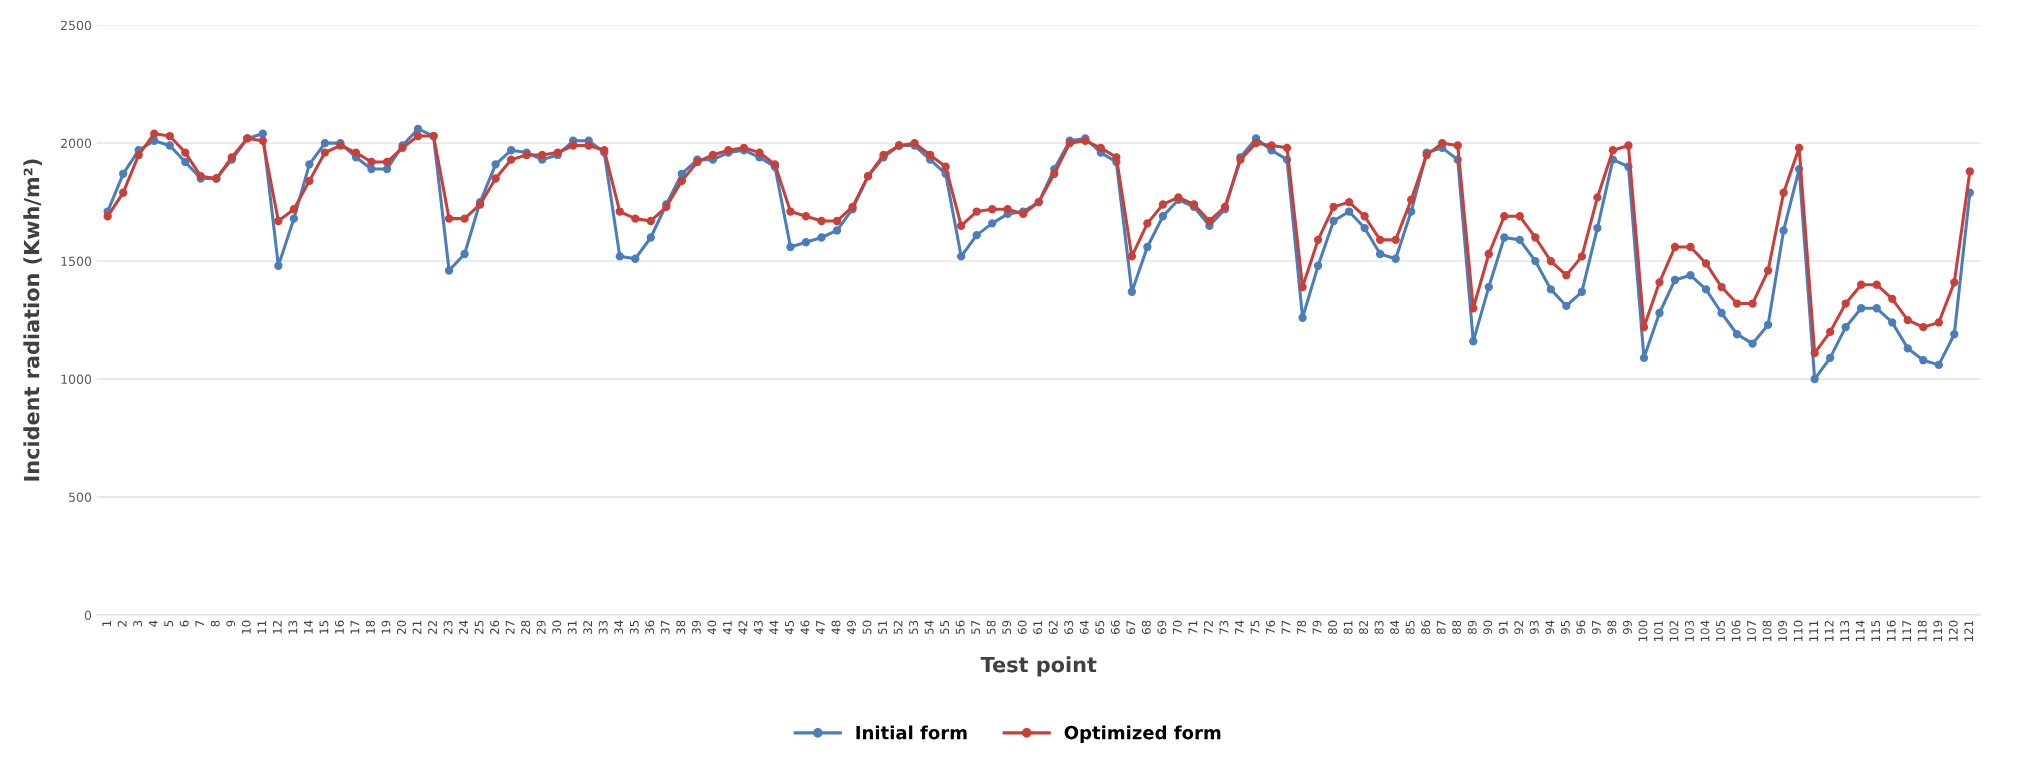 Image resolution: width=2017 pixels, height=763 pixels. Describe the element at coordinates (448, 627) in the screenshot. I see `x-tick-label: 23` at that location.